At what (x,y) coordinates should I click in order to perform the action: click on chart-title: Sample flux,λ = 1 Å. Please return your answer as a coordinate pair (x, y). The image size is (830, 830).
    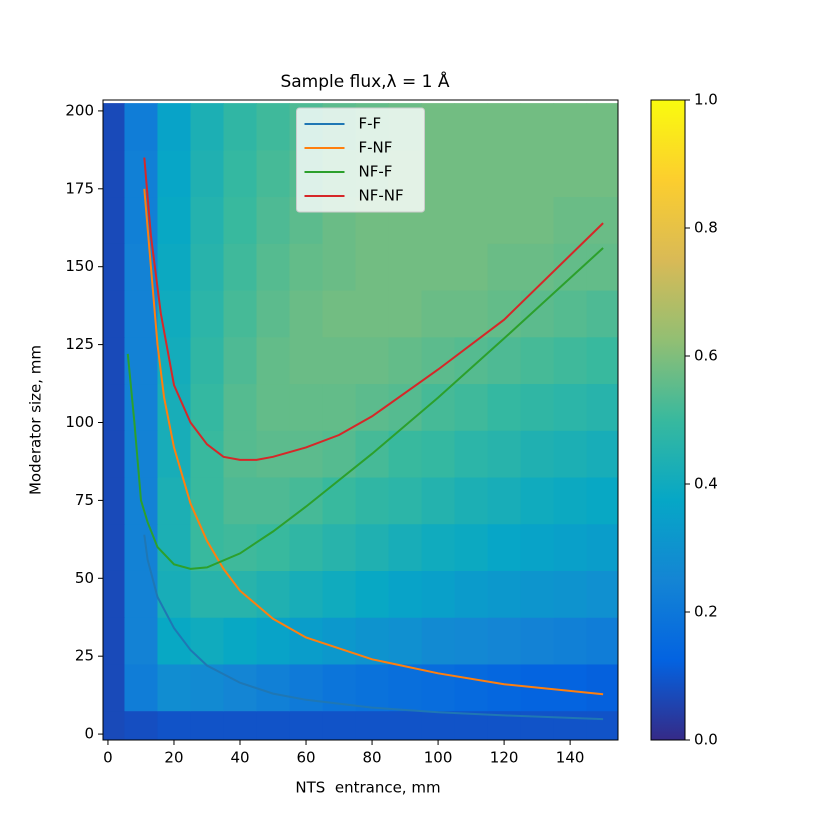
    Looking at the image, I should click on (364, 81).